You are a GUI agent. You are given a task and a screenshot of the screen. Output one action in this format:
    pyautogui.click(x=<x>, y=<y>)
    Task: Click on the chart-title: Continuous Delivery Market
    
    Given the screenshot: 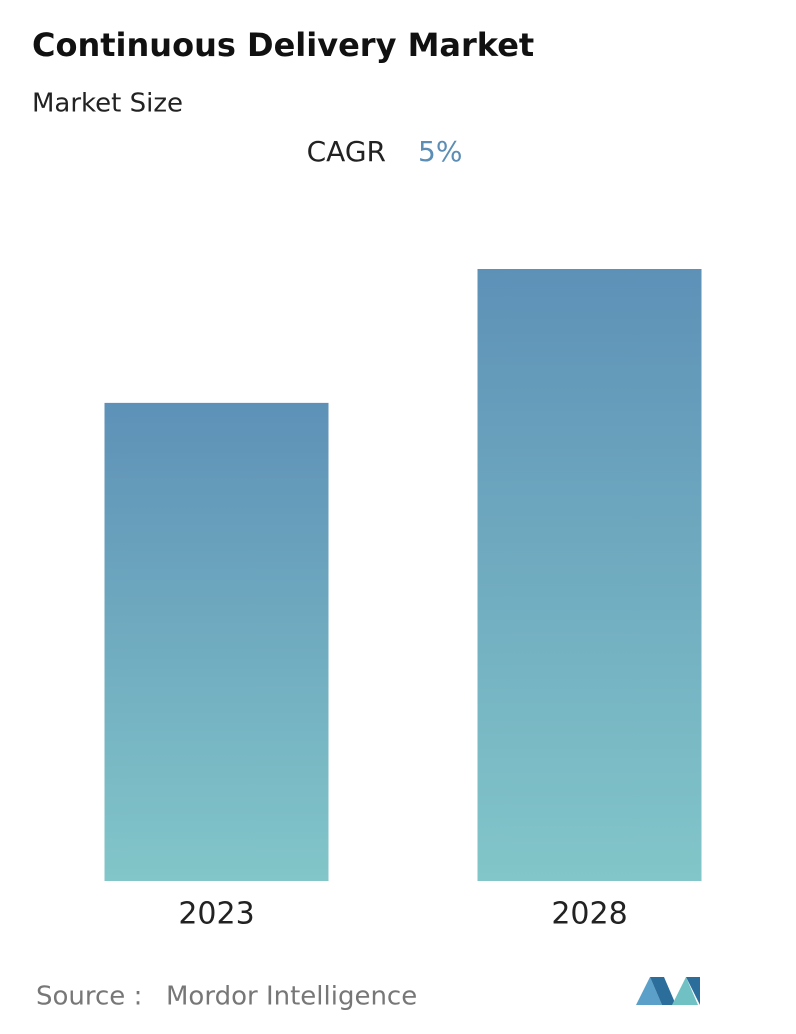 What is the action you would take?
    pyautogui.click(x=283, y=45)
    